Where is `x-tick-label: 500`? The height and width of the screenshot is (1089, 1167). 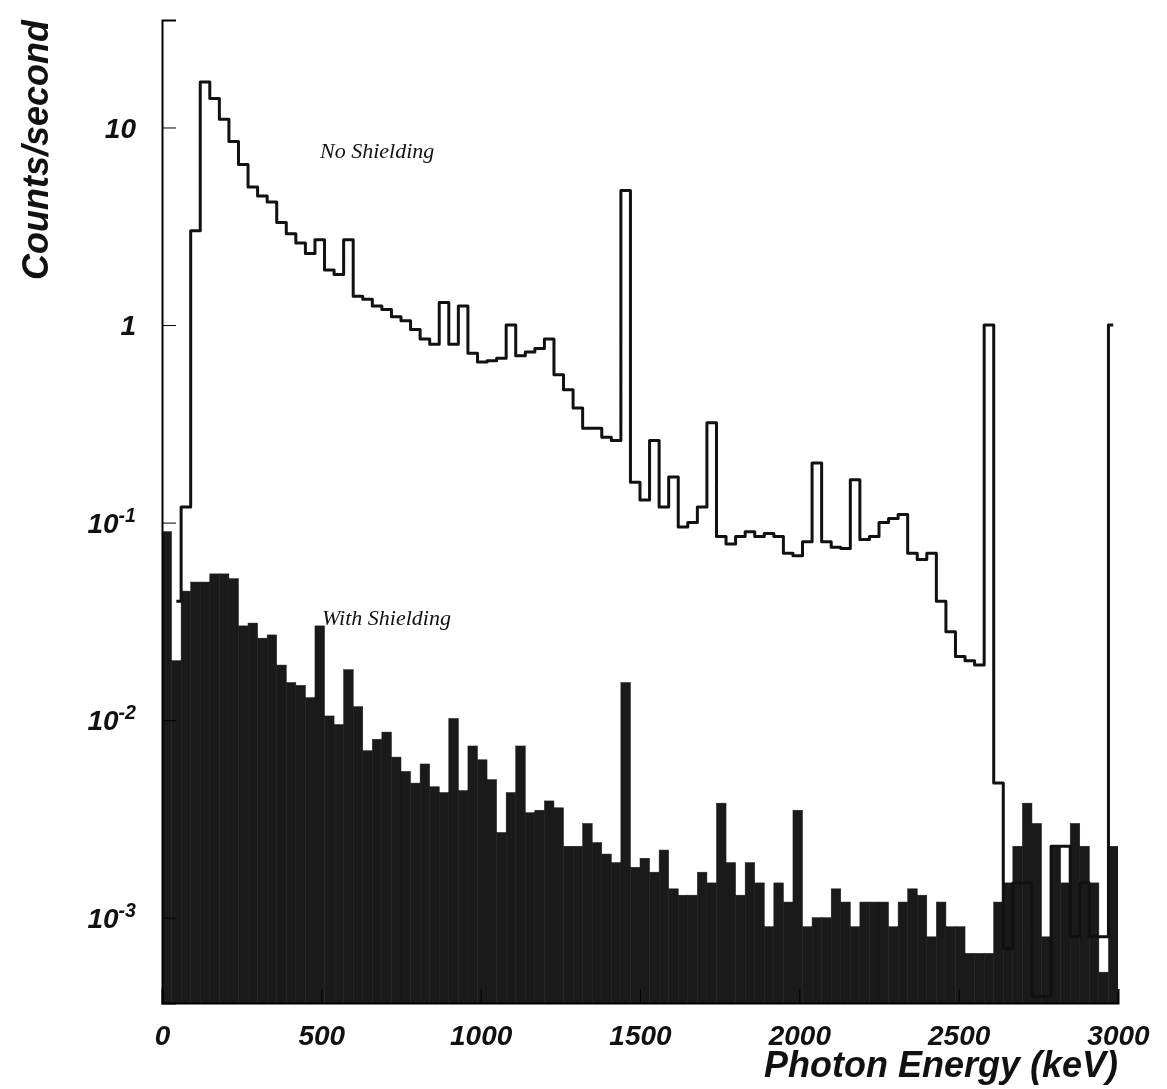
x-tick-label: 500 is located at coordinates (322, 1035).